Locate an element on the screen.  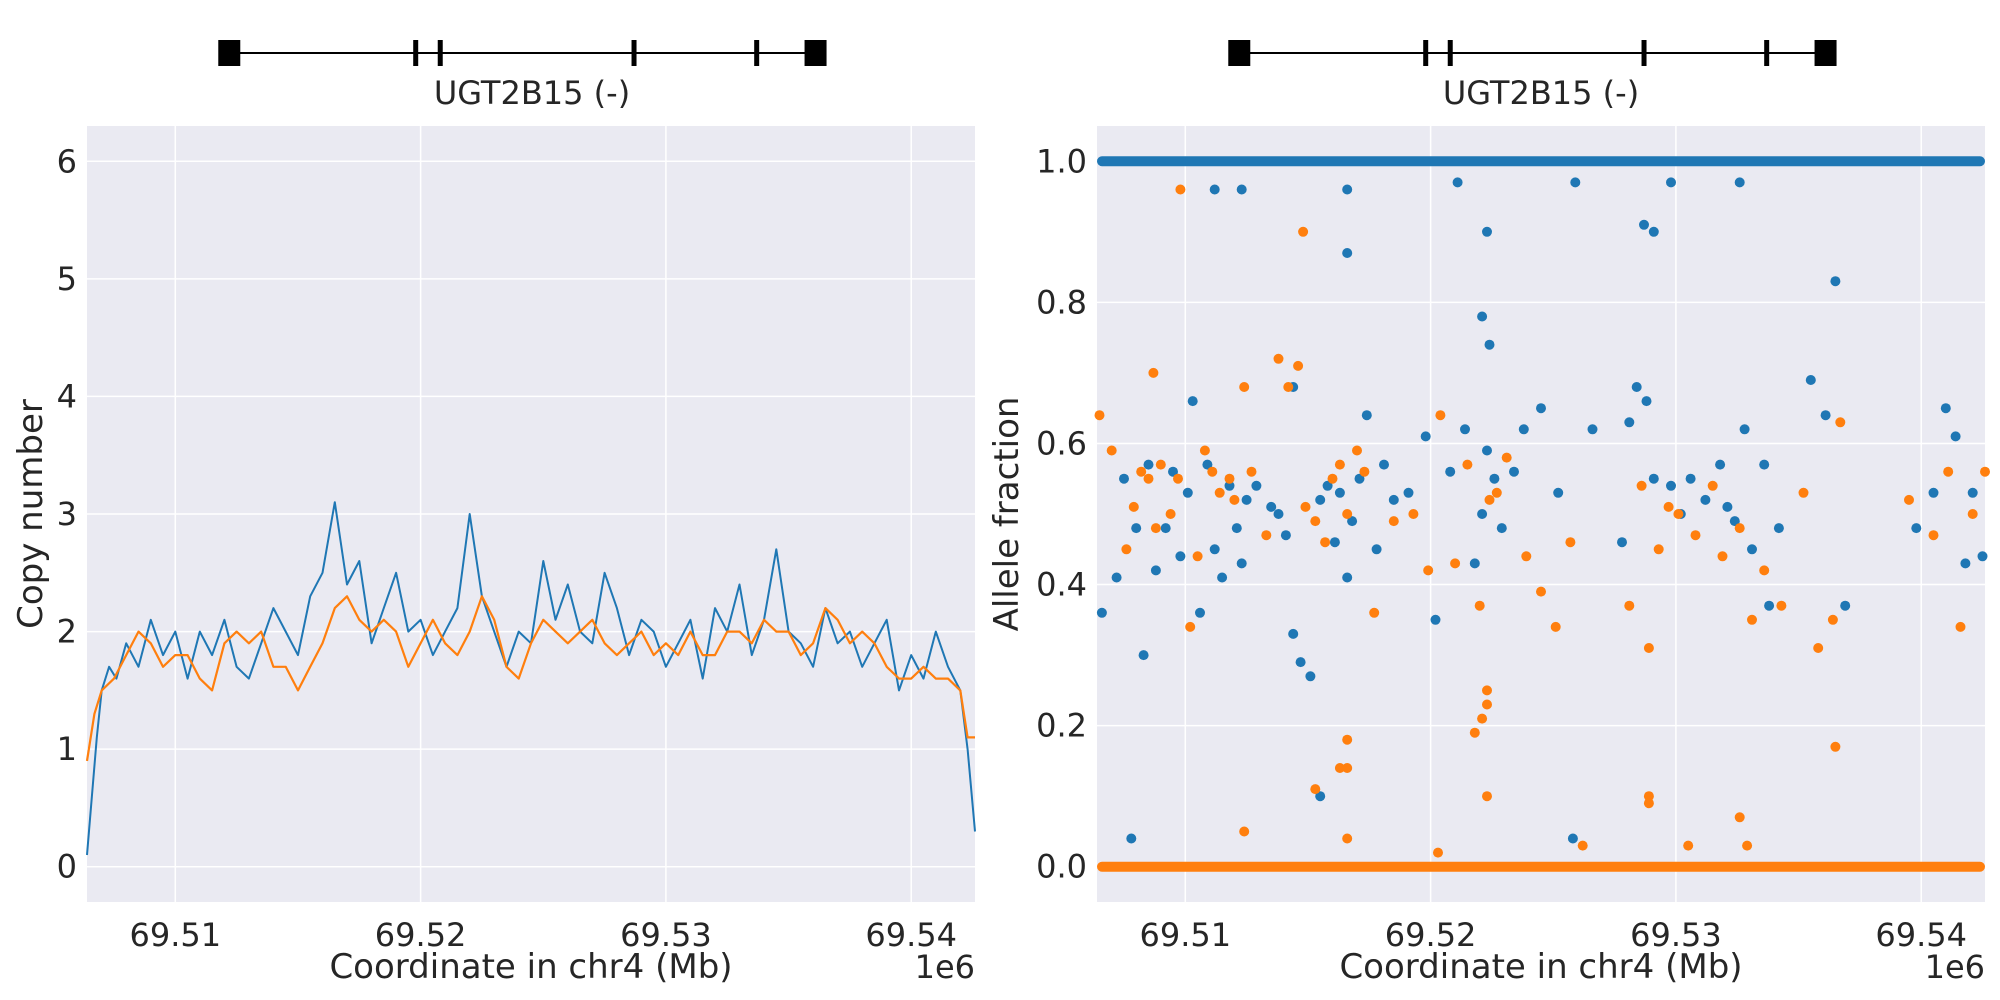
y-tick-label: 1 is located at coordinates (67, 749).